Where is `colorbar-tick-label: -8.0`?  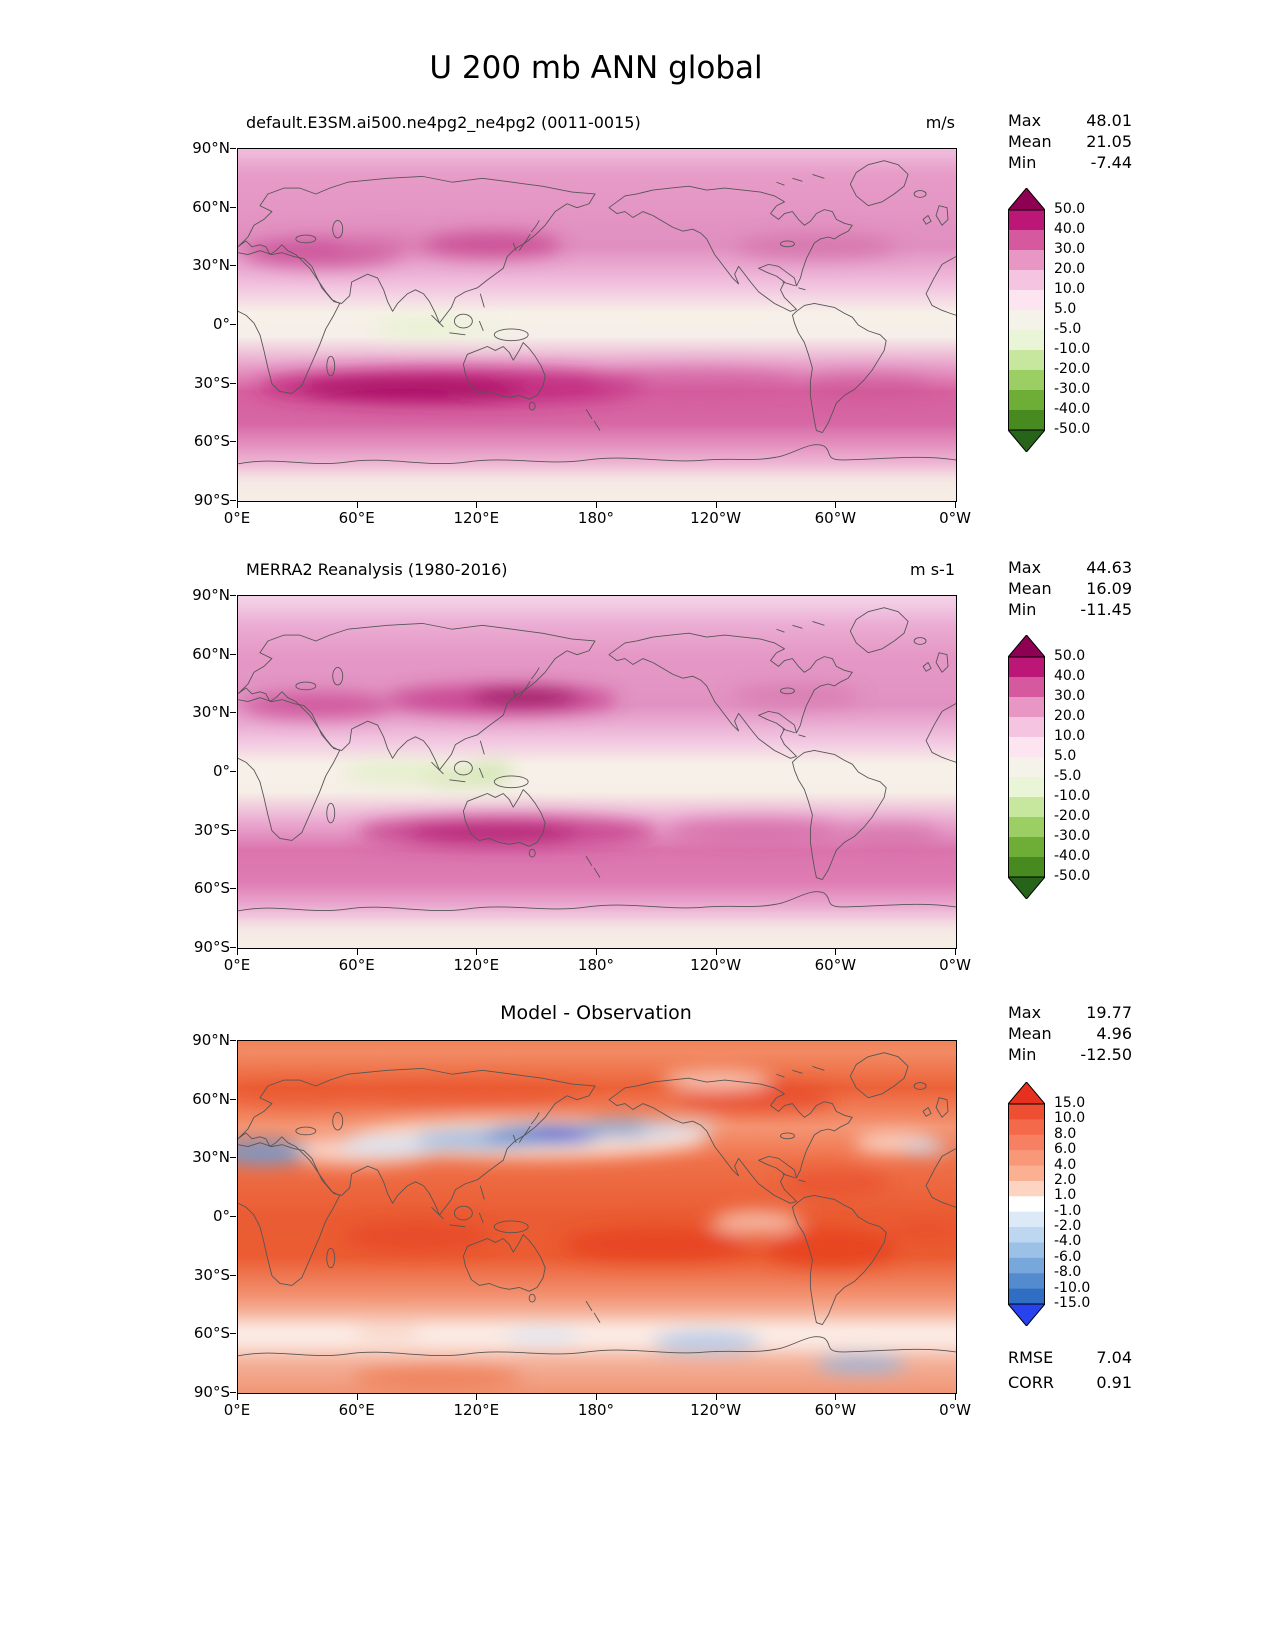
colorbar-tick-label: -8.0 is located at coordinates (1068, 1272).